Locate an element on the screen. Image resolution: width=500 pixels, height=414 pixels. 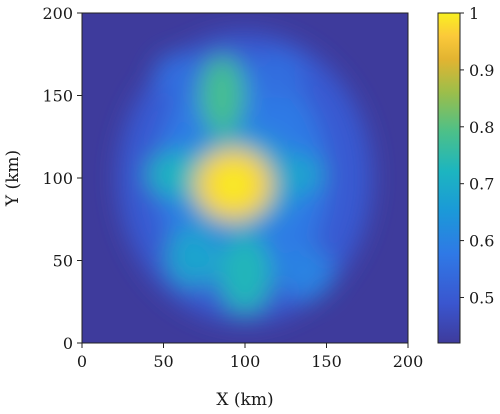
x-tick-label: 50 is located at coordinates (163, 361).